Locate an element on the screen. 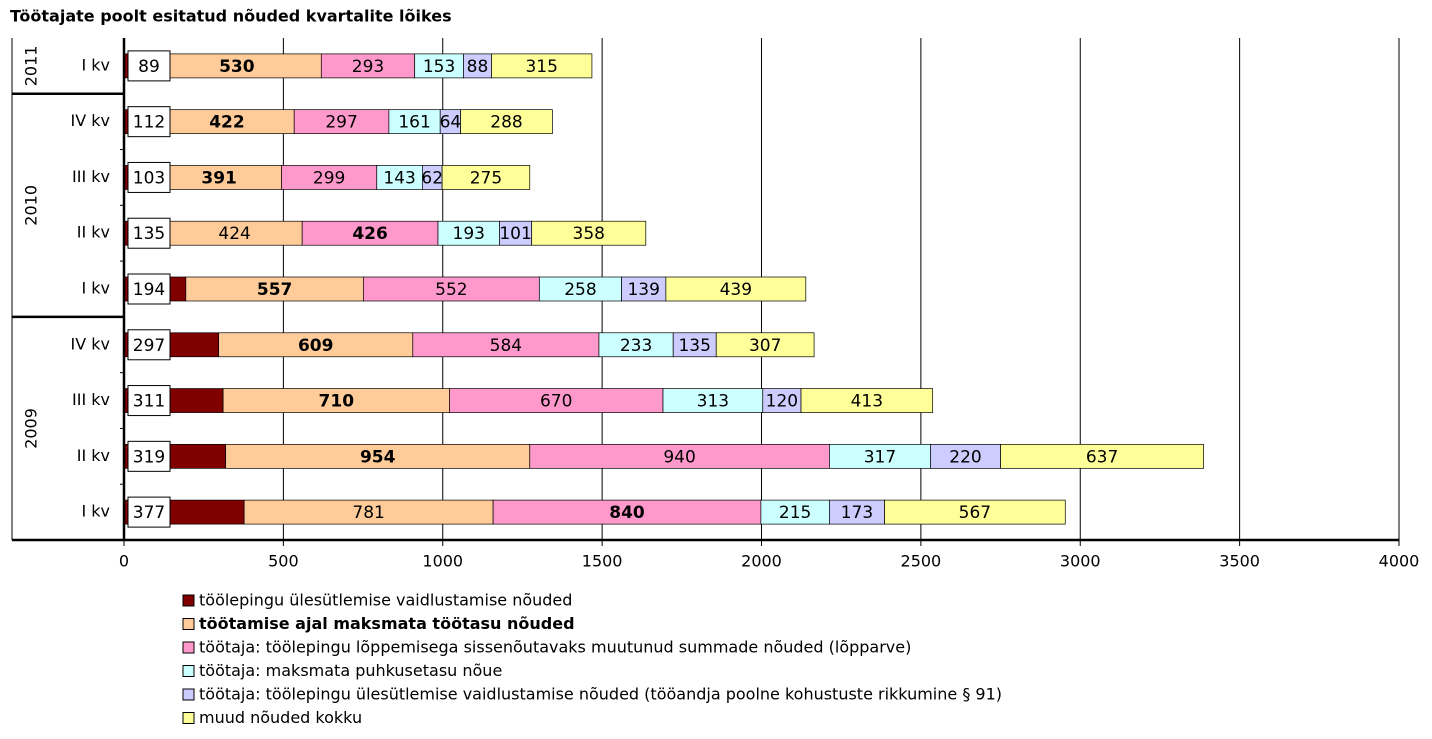 The width and height of the screenshot is (1432, 739). value-label: 954 is located at coordinates (378, 457).